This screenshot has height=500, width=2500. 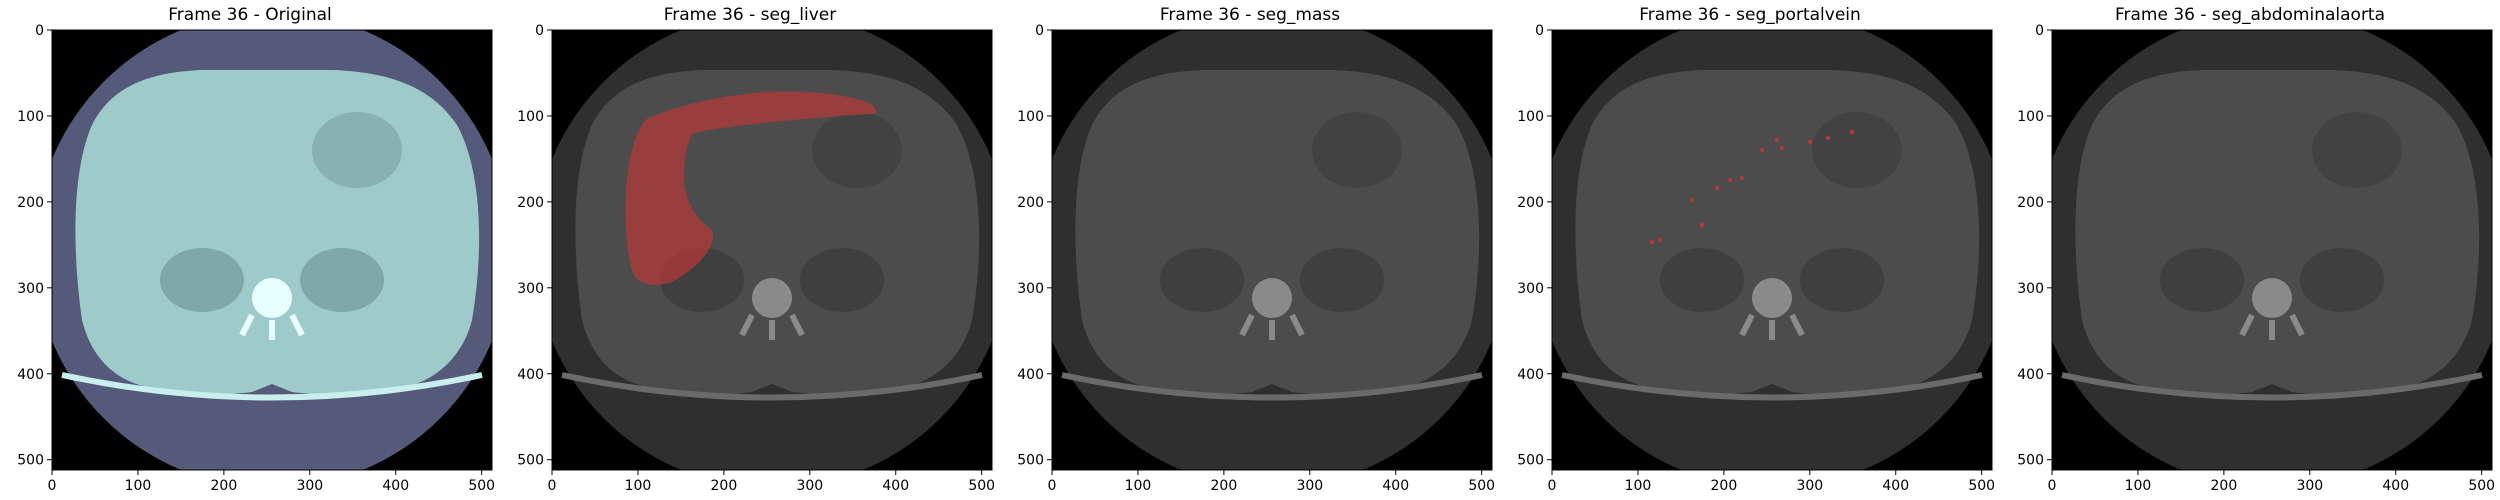 What do you see at coordinates (750, 15) in the screenshot?
I see `panel-title: Frame 36 - seg_liver` at bounding box center [750, 15].